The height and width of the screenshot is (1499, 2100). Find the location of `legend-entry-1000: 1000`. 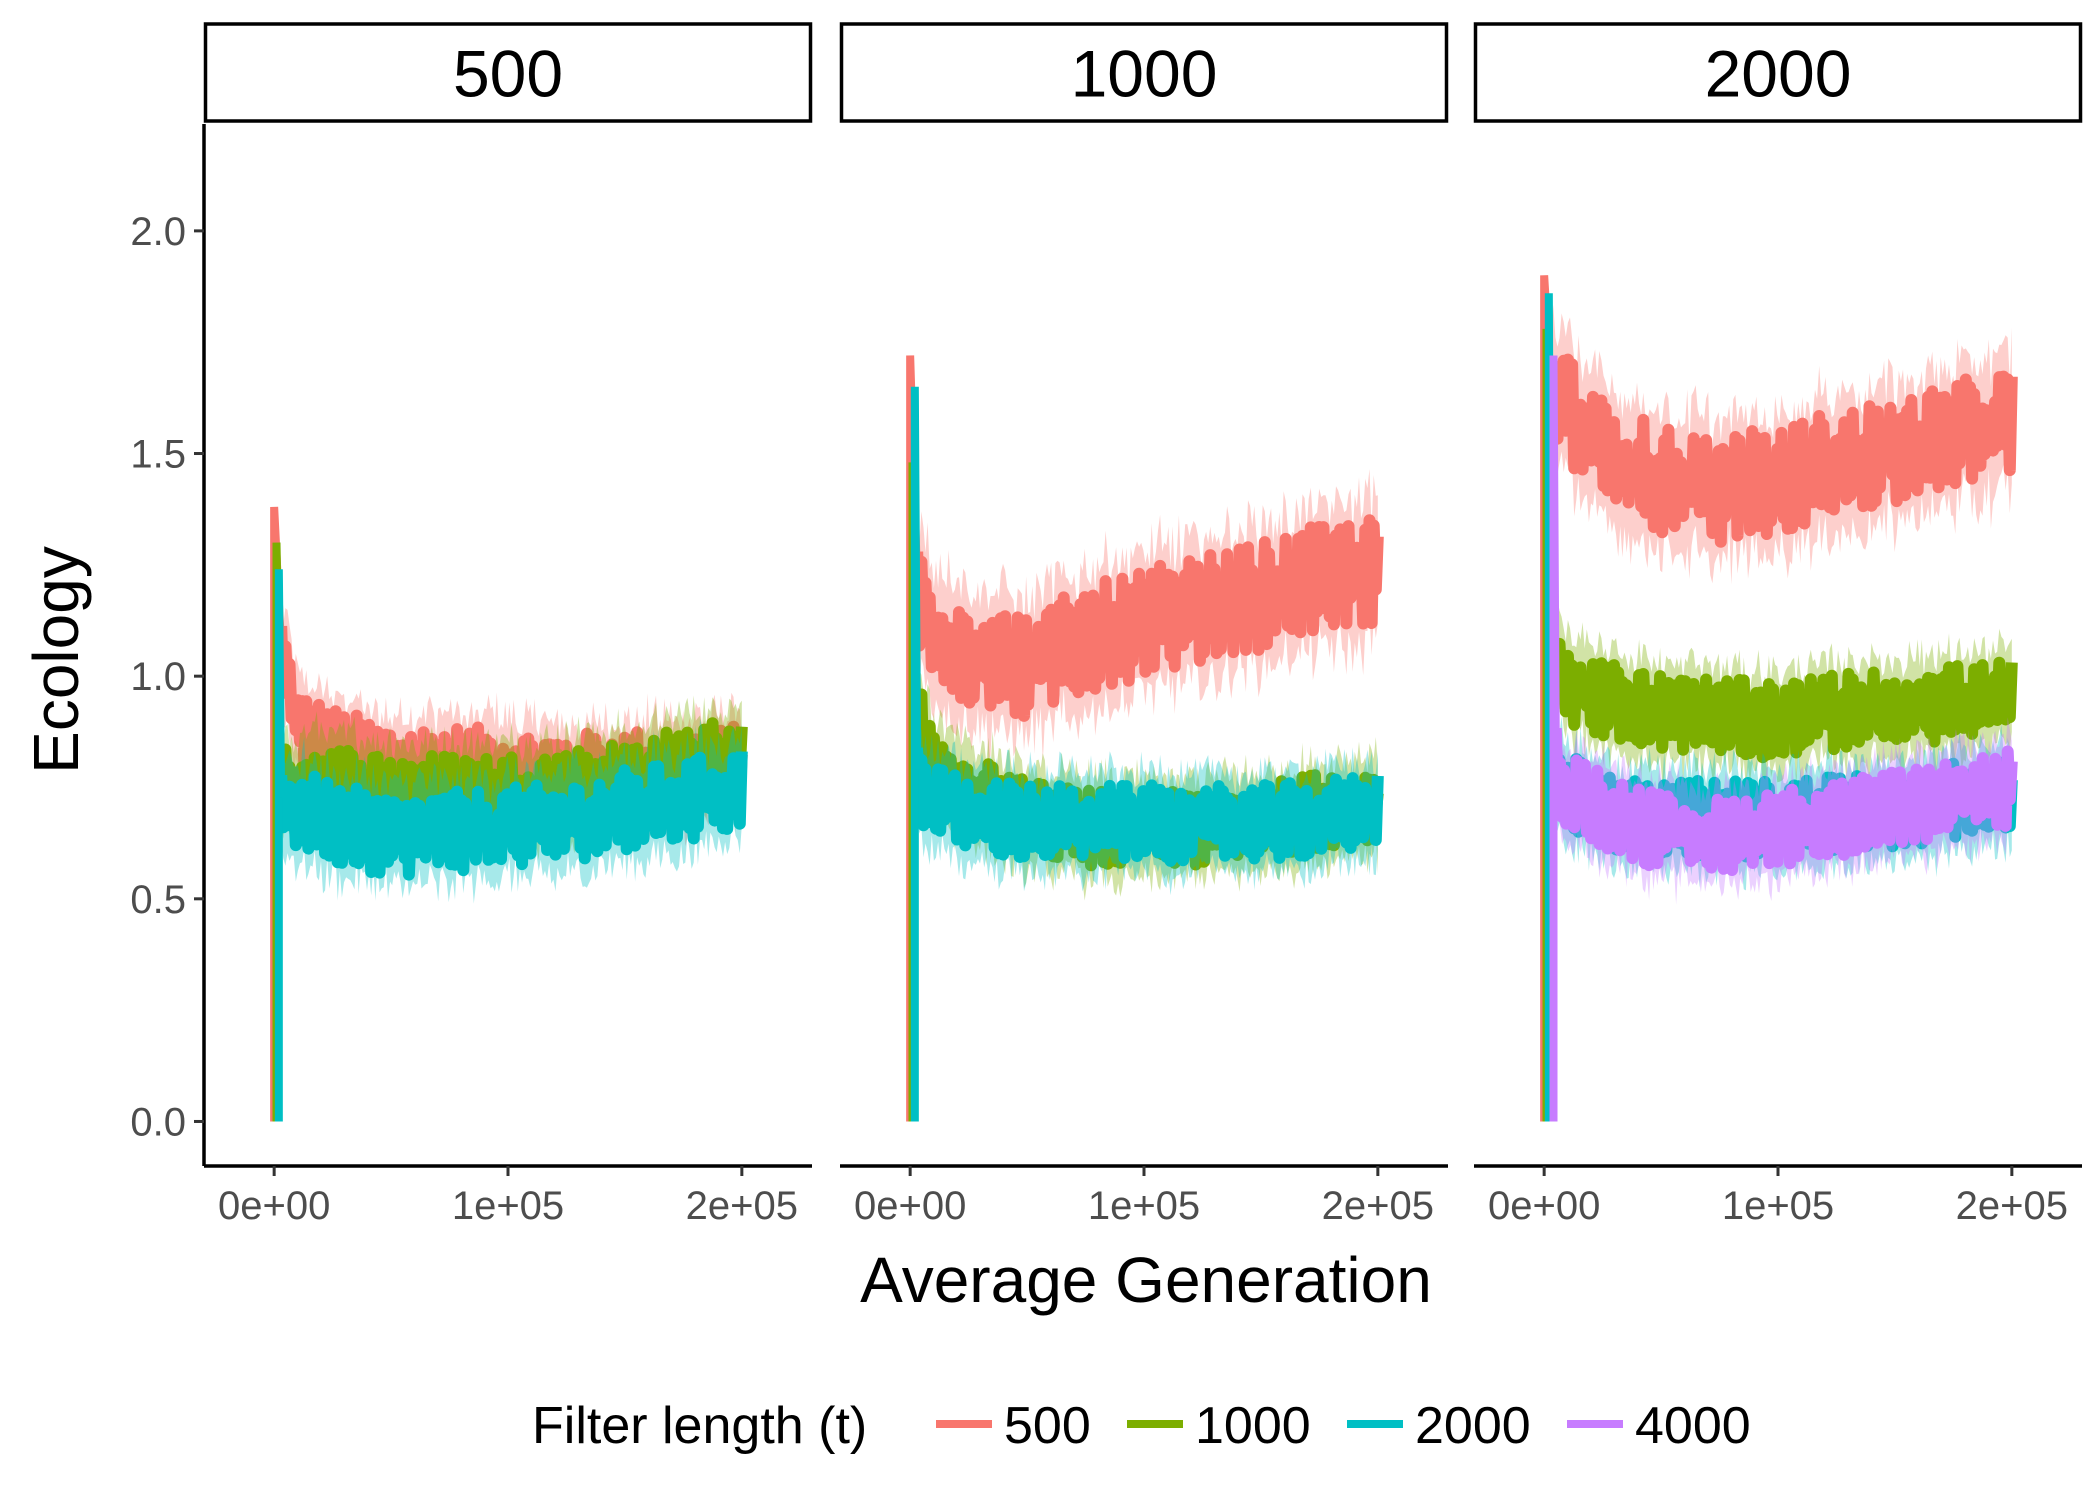

legend-entry-1000: 1000 is located at coordinates (1219, 1426).